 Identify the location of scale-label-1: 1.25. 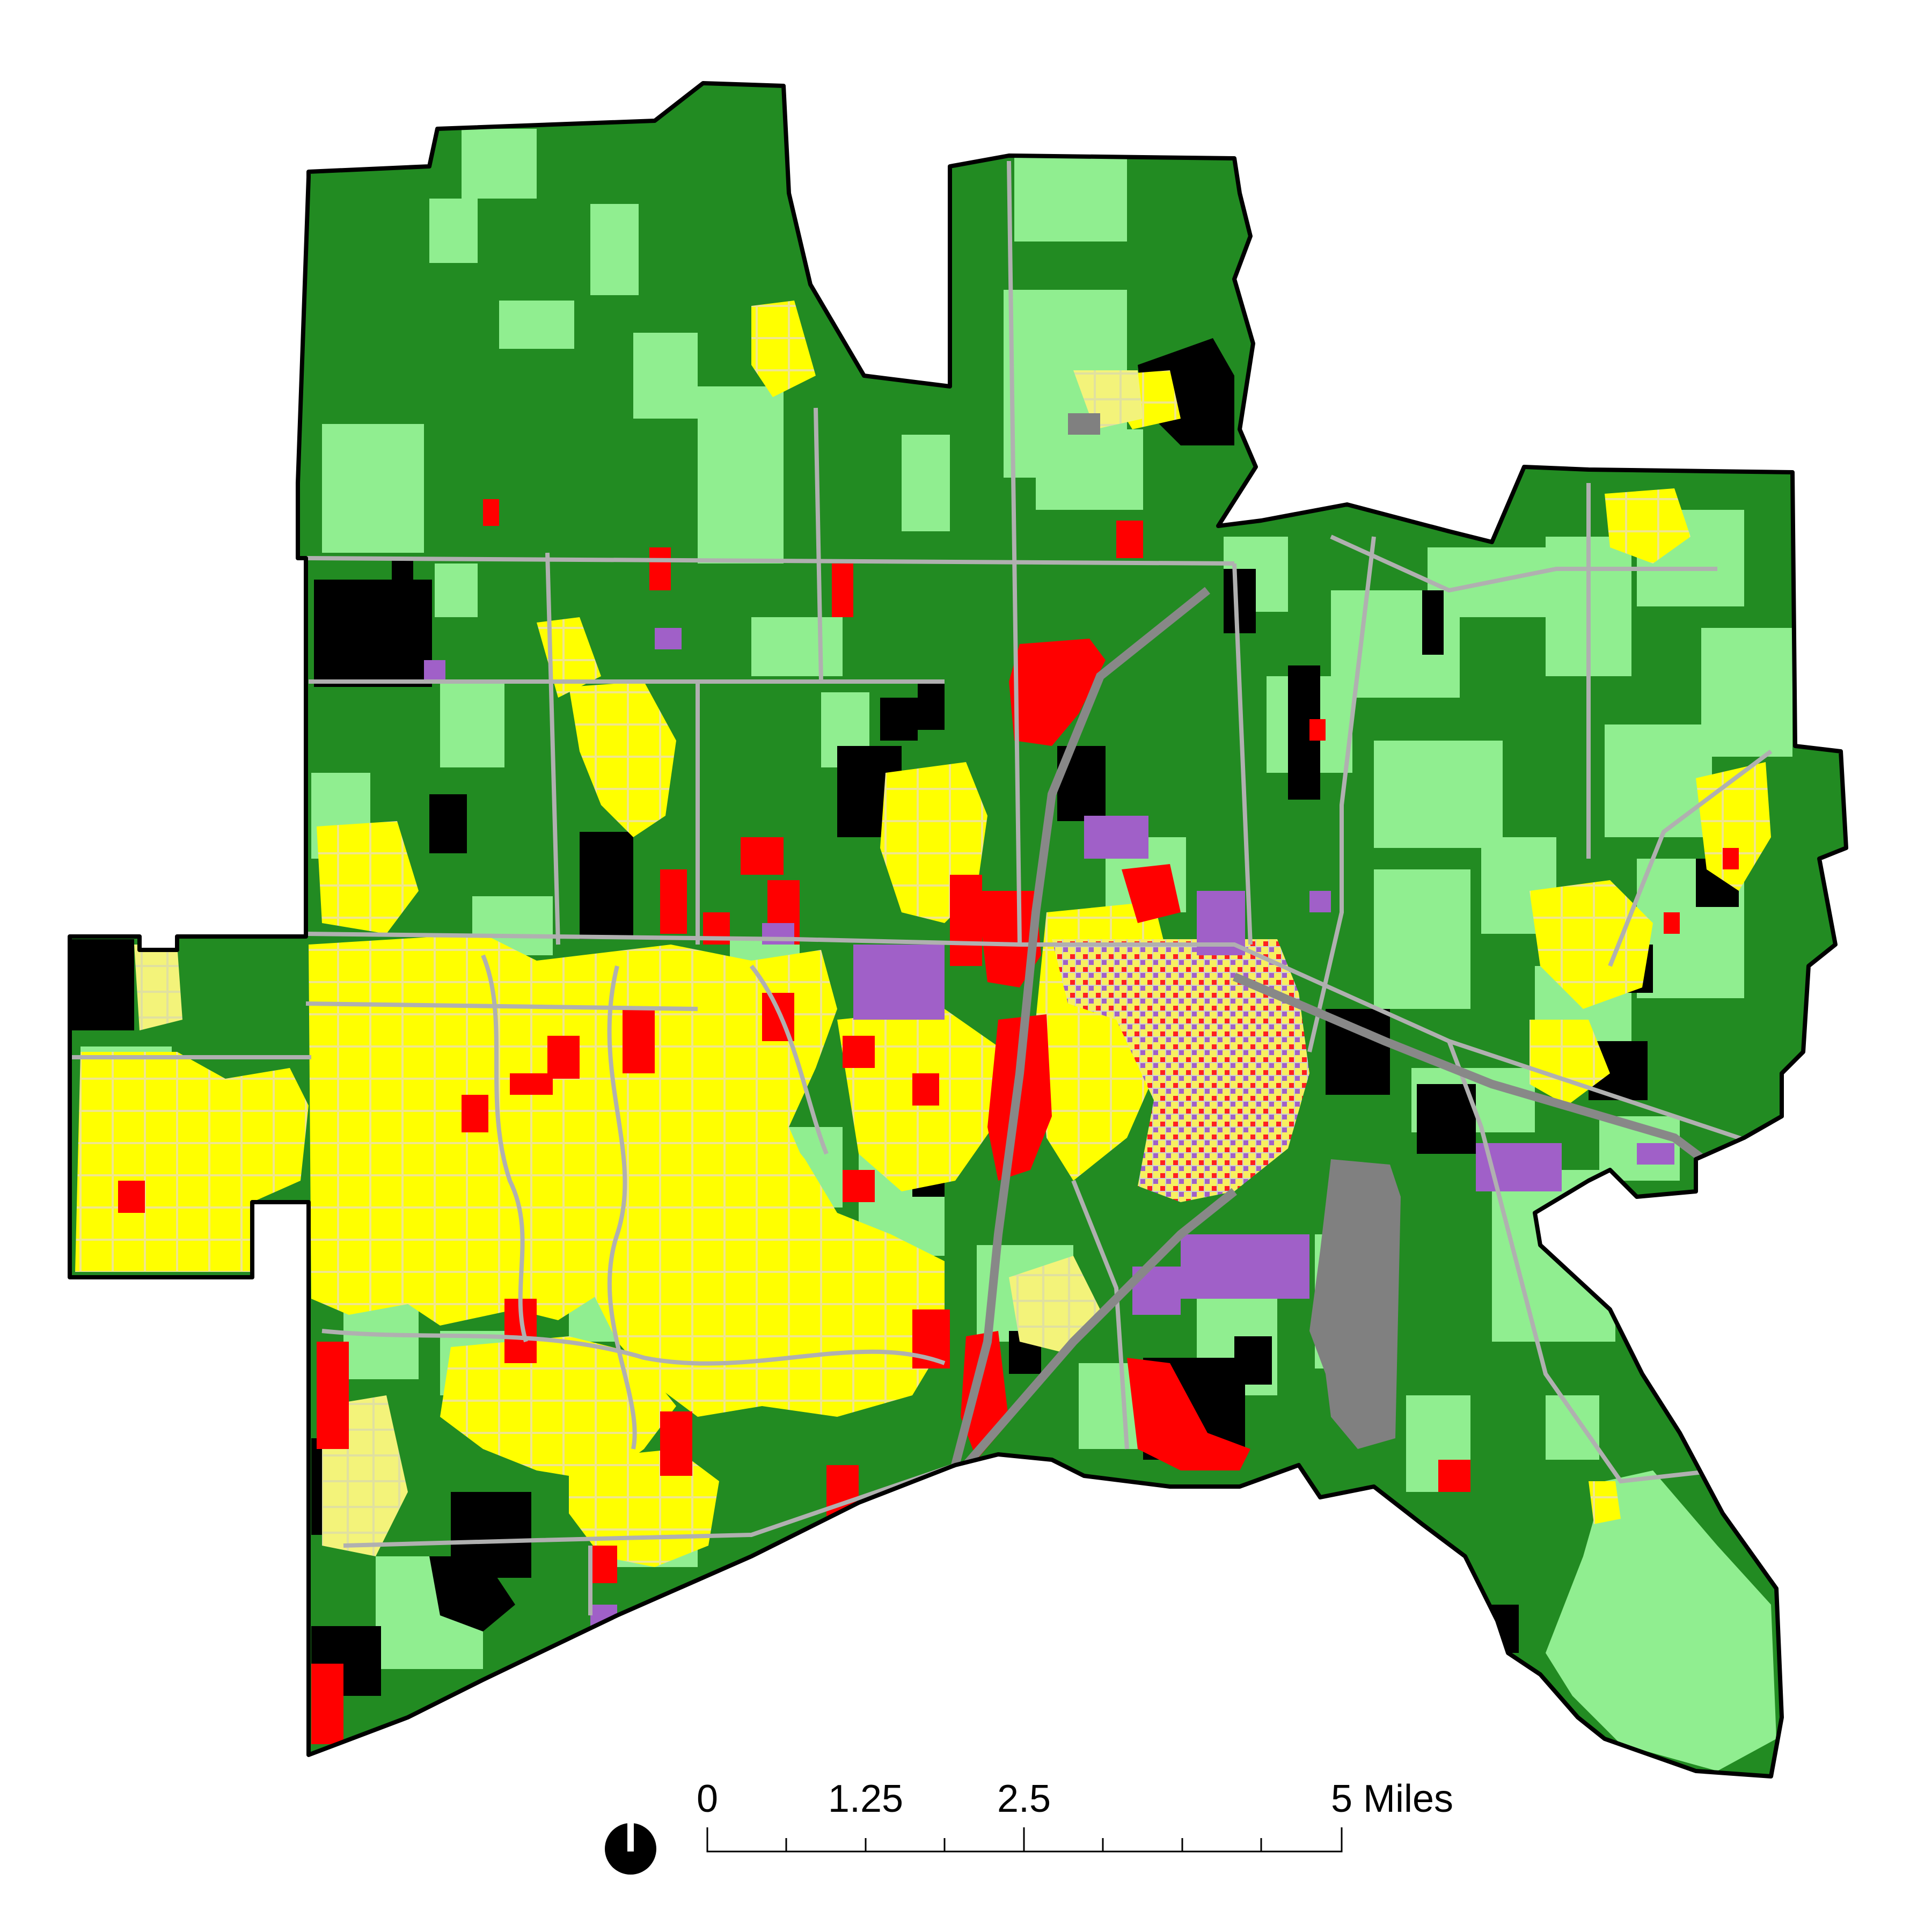
(865, 1798).